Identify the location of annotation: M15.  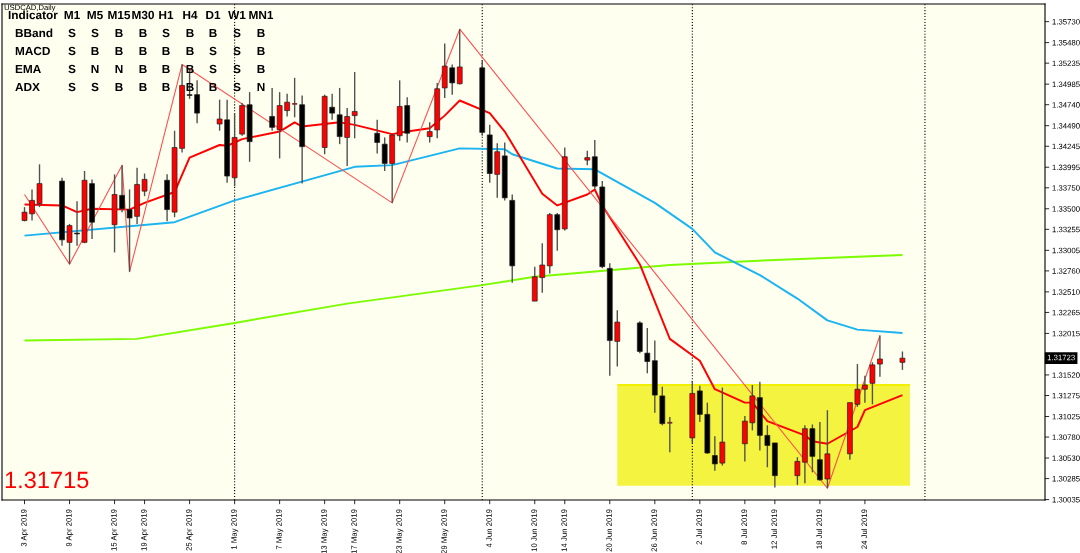
(119, 15).